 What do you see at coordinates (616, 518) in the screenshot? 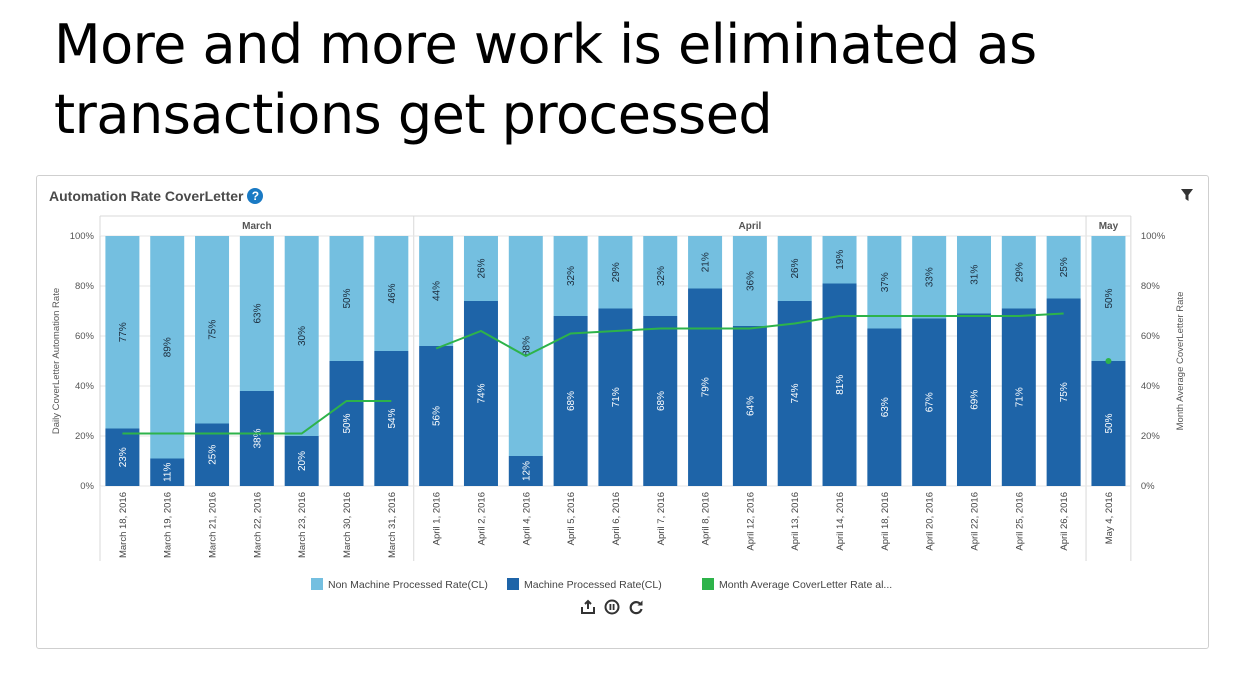
I see `x-tick-label: April 6, 2016` at bounding box center [616, 518].